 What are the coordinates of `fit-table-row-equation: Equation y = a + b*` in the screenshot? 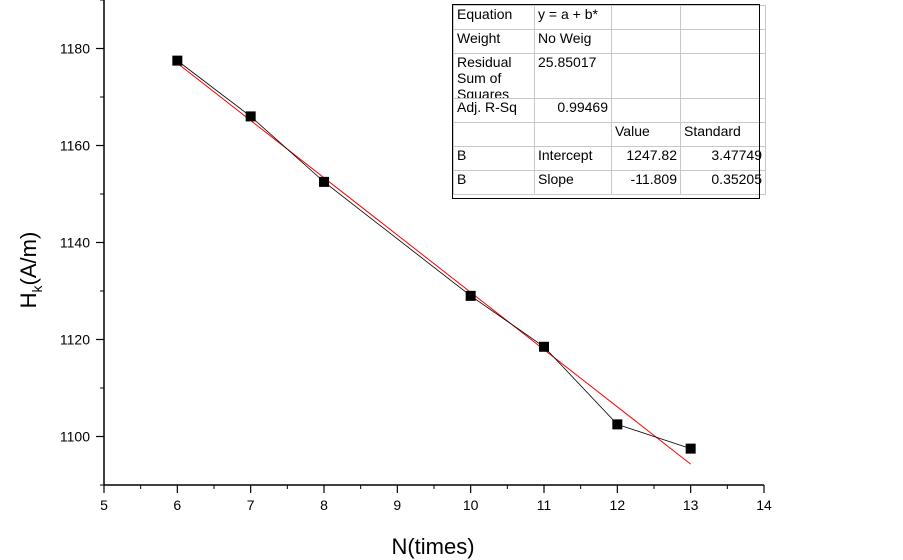 It's located at (609, 17).